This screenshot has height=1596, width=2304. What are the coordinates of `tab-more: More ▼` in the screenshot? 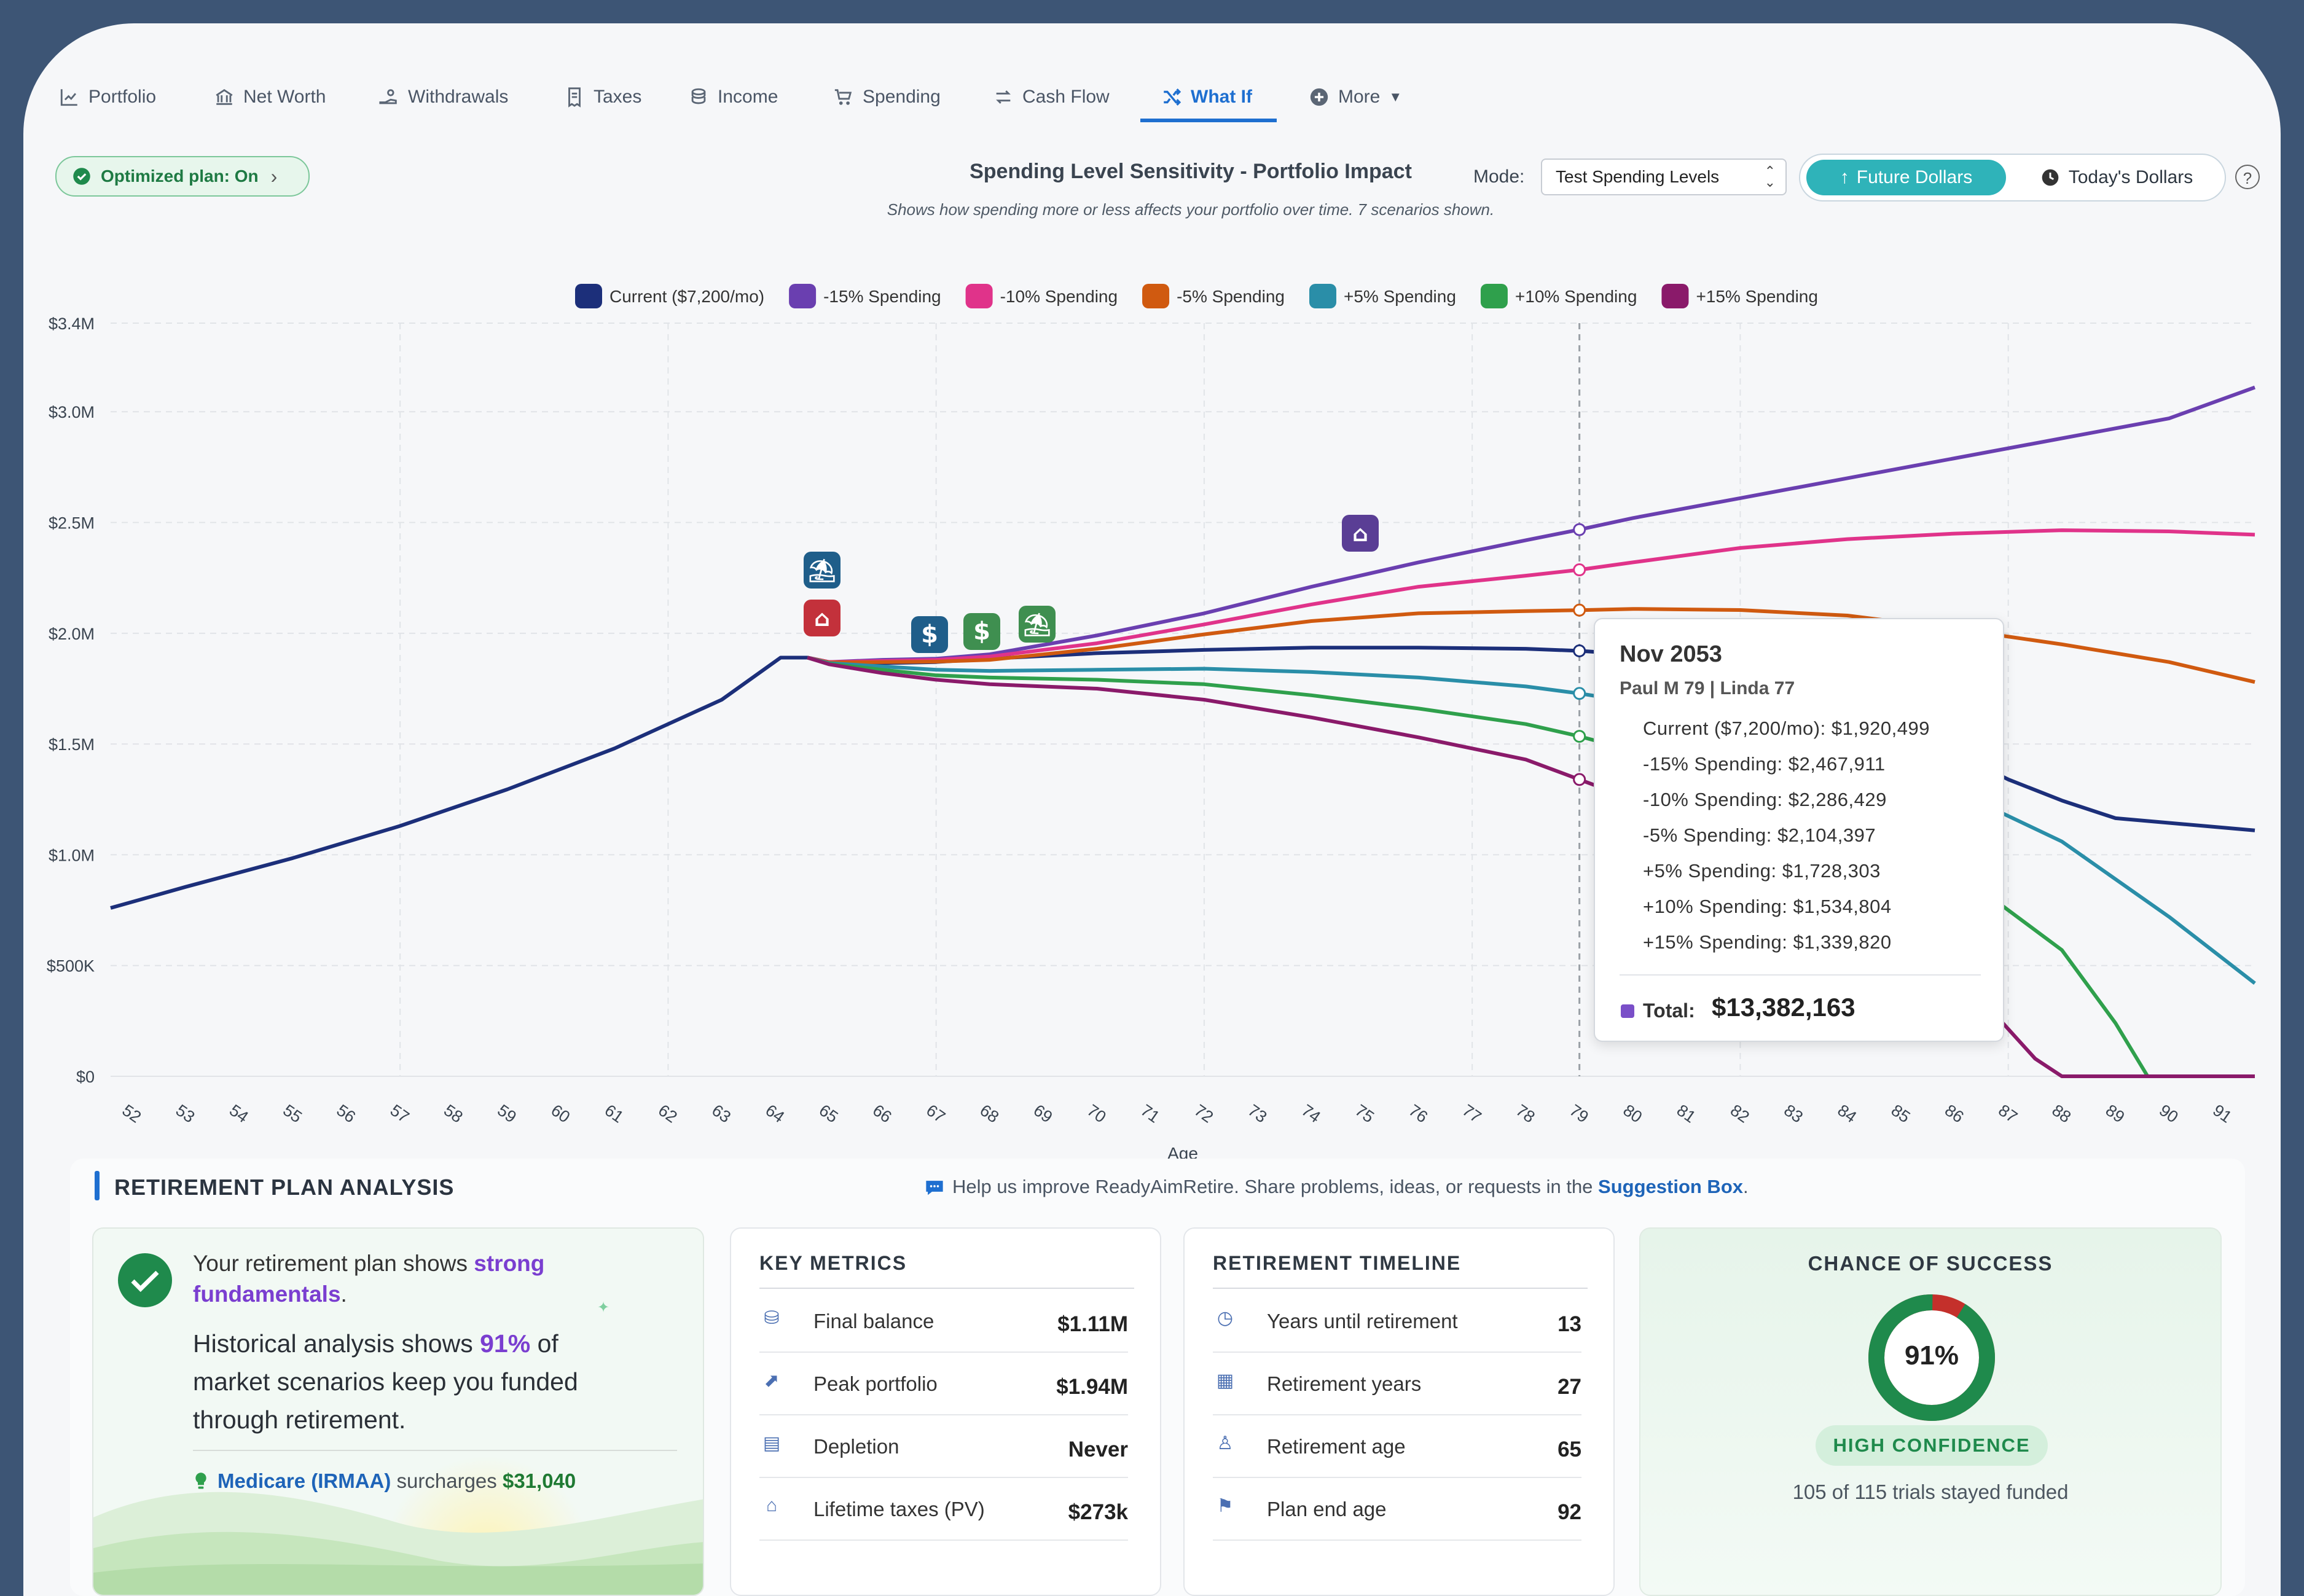 It's located at (1355, 97).